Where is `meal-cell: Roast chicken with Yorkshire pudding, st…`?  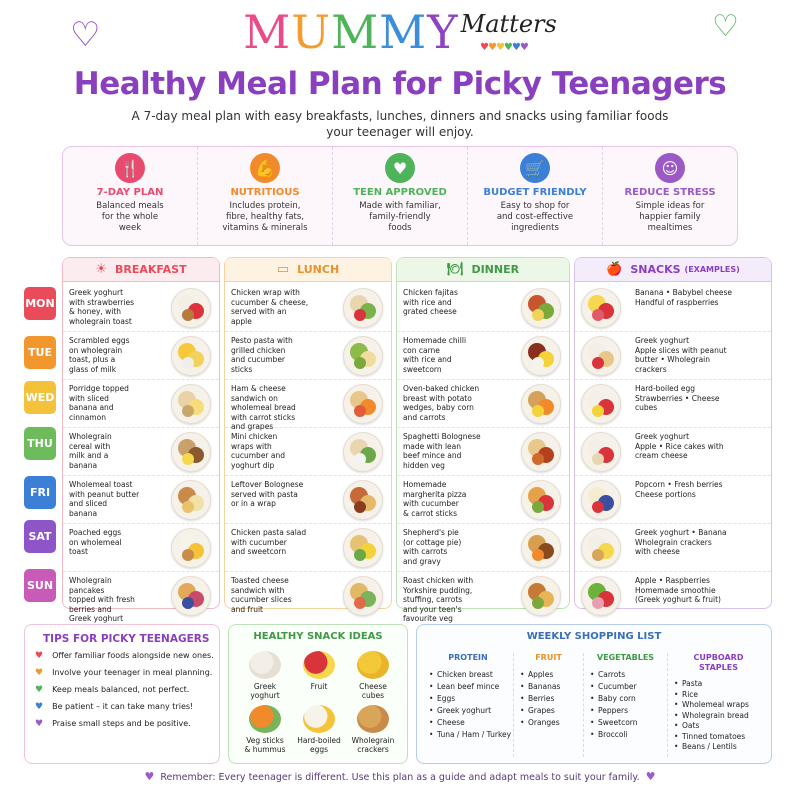 meal-cell: Roast chicken with Yorkshire pudding, st… is located at coordinates (483, 597).